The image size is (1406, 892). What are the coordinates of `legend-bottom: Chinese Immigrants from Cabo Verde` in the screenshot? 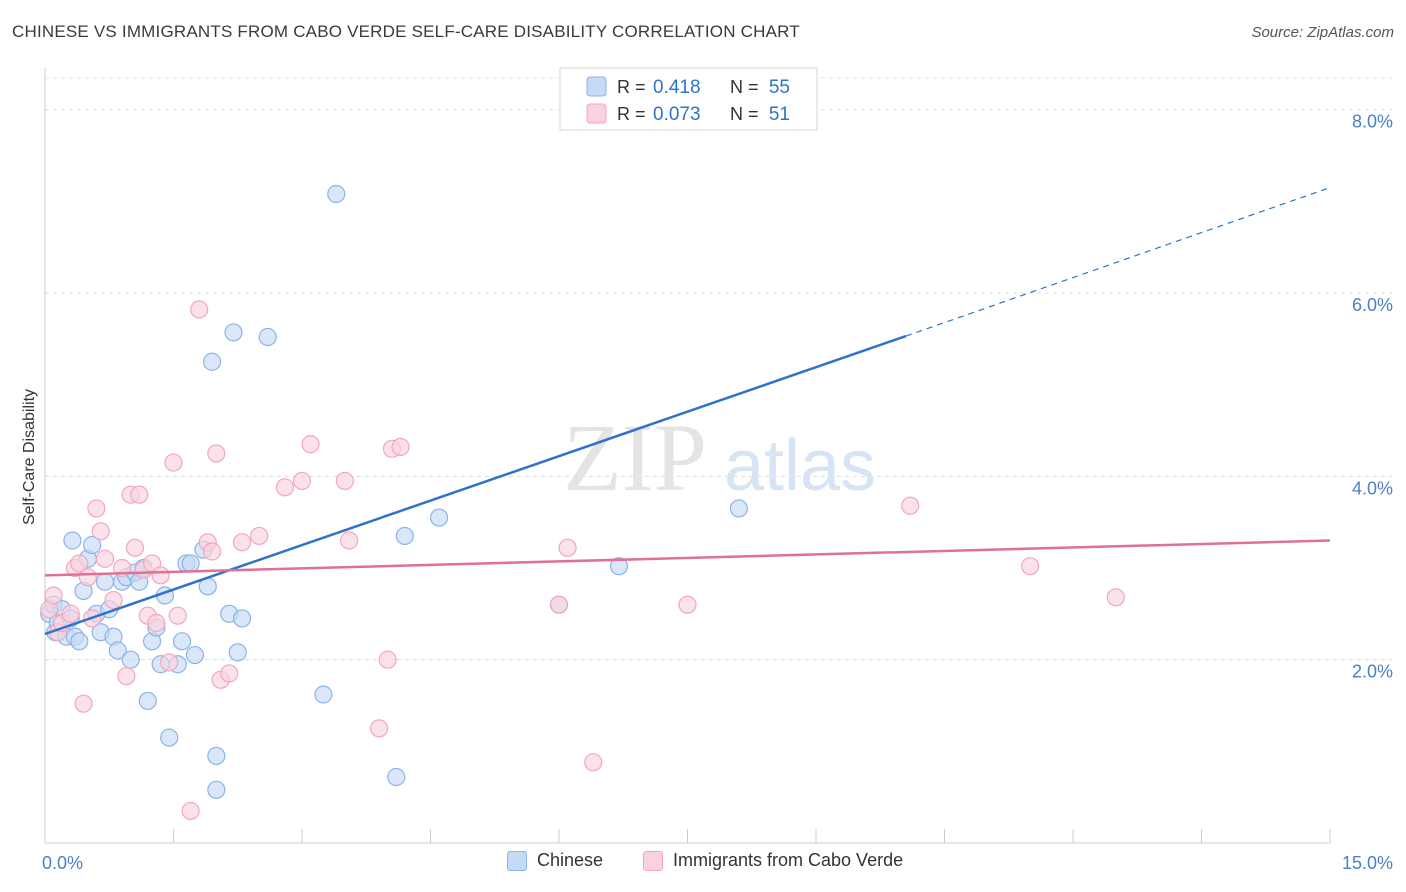 It's located at (703, 864).